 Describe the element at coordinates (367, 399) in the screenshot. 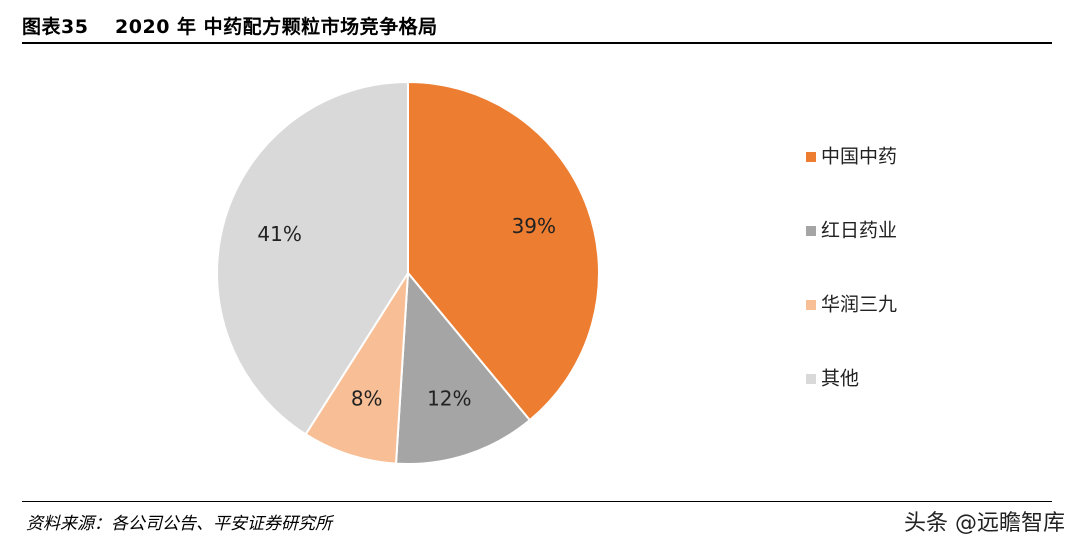

I see `slice-value-label: 8%` at that location.